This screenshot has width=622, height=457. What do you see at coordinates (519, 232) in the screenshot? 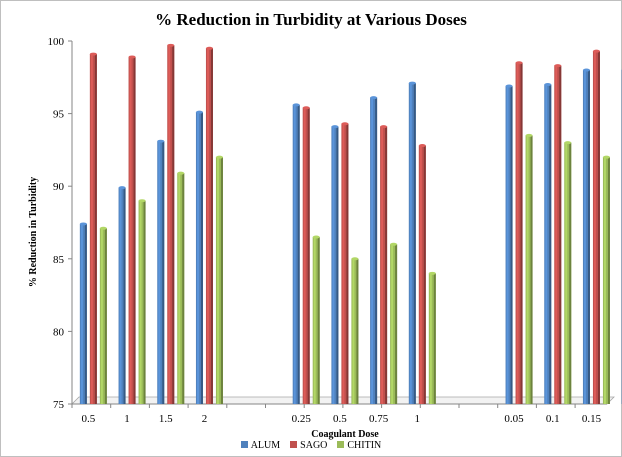
I see `bar-sago-0.05` at bounding box center [519, 232].